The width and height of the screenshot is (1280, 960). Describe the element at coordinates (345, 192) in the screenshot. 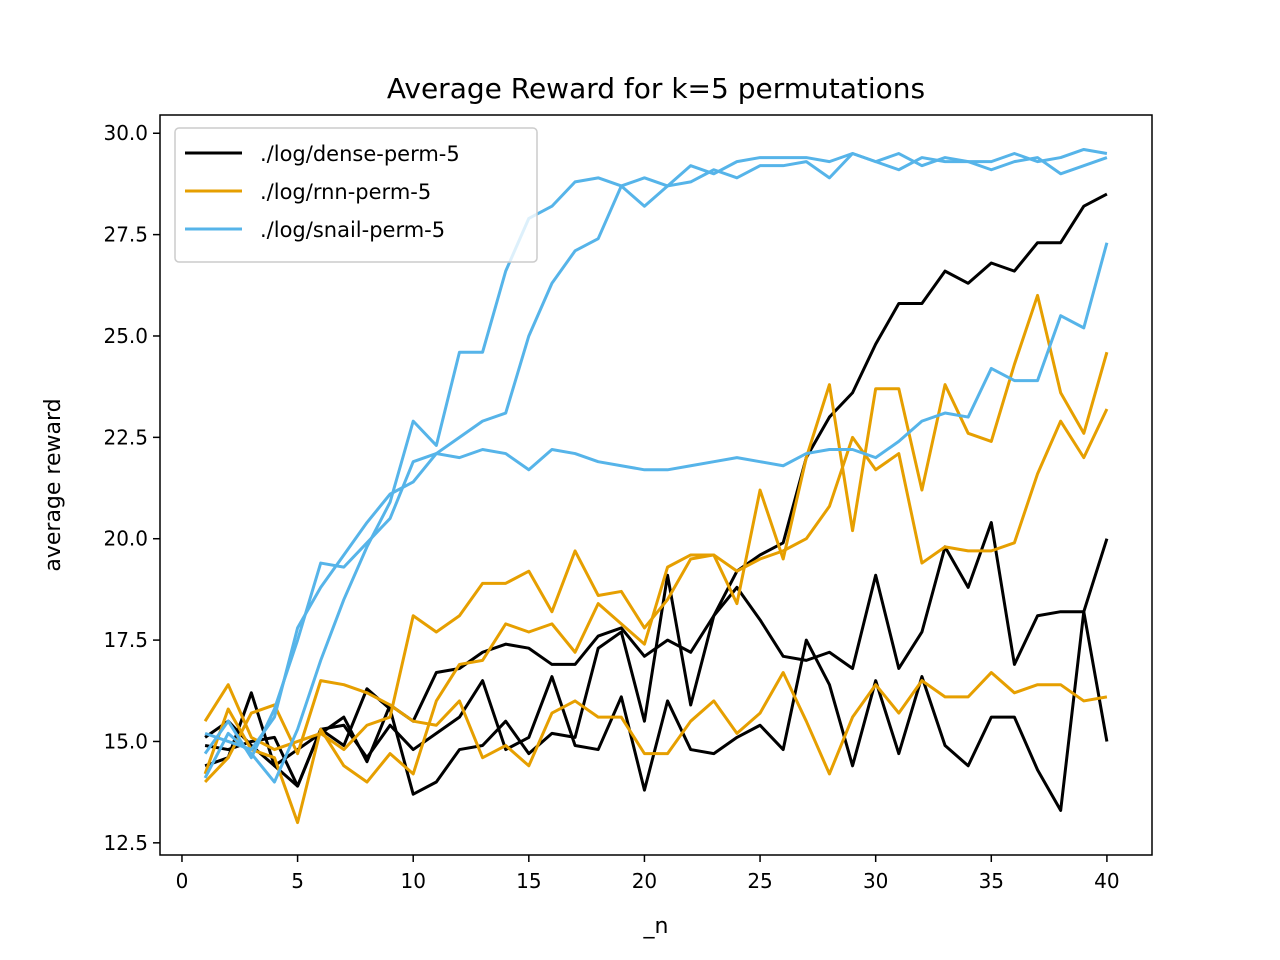

I see `legend-label: ./log/rnn-perm-5` at that location.